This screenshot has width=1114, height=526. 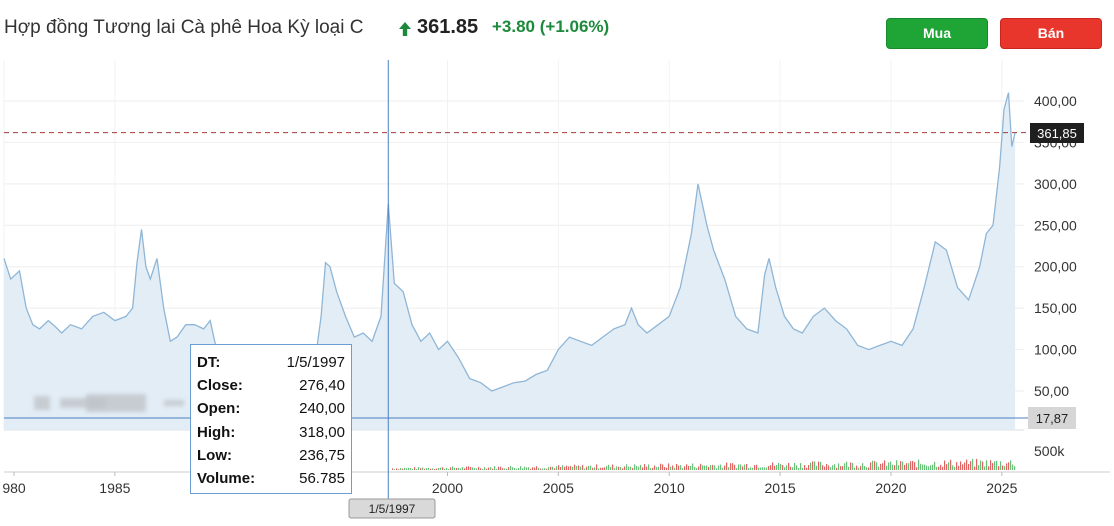 I want to click on y-tick-label: 250,00, so click(x=1055, y=225).